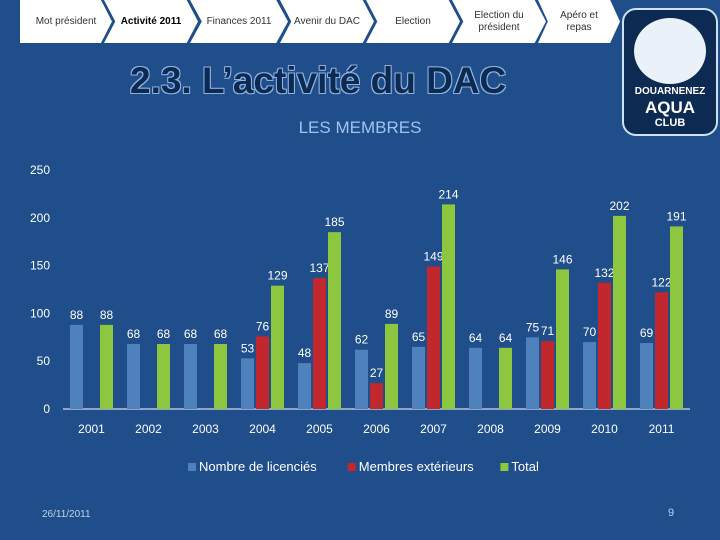  I want to click on x-tick-label: 2007, so click(433, 429).